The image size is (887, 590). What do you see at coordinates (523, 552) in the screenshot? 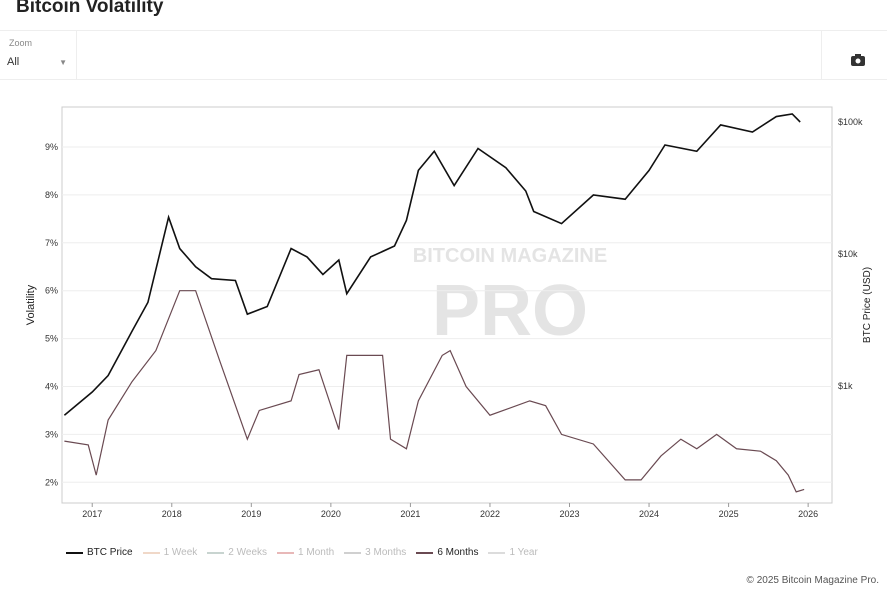
I see `legend-label: 1 Year` at bounding box center [523, 552].